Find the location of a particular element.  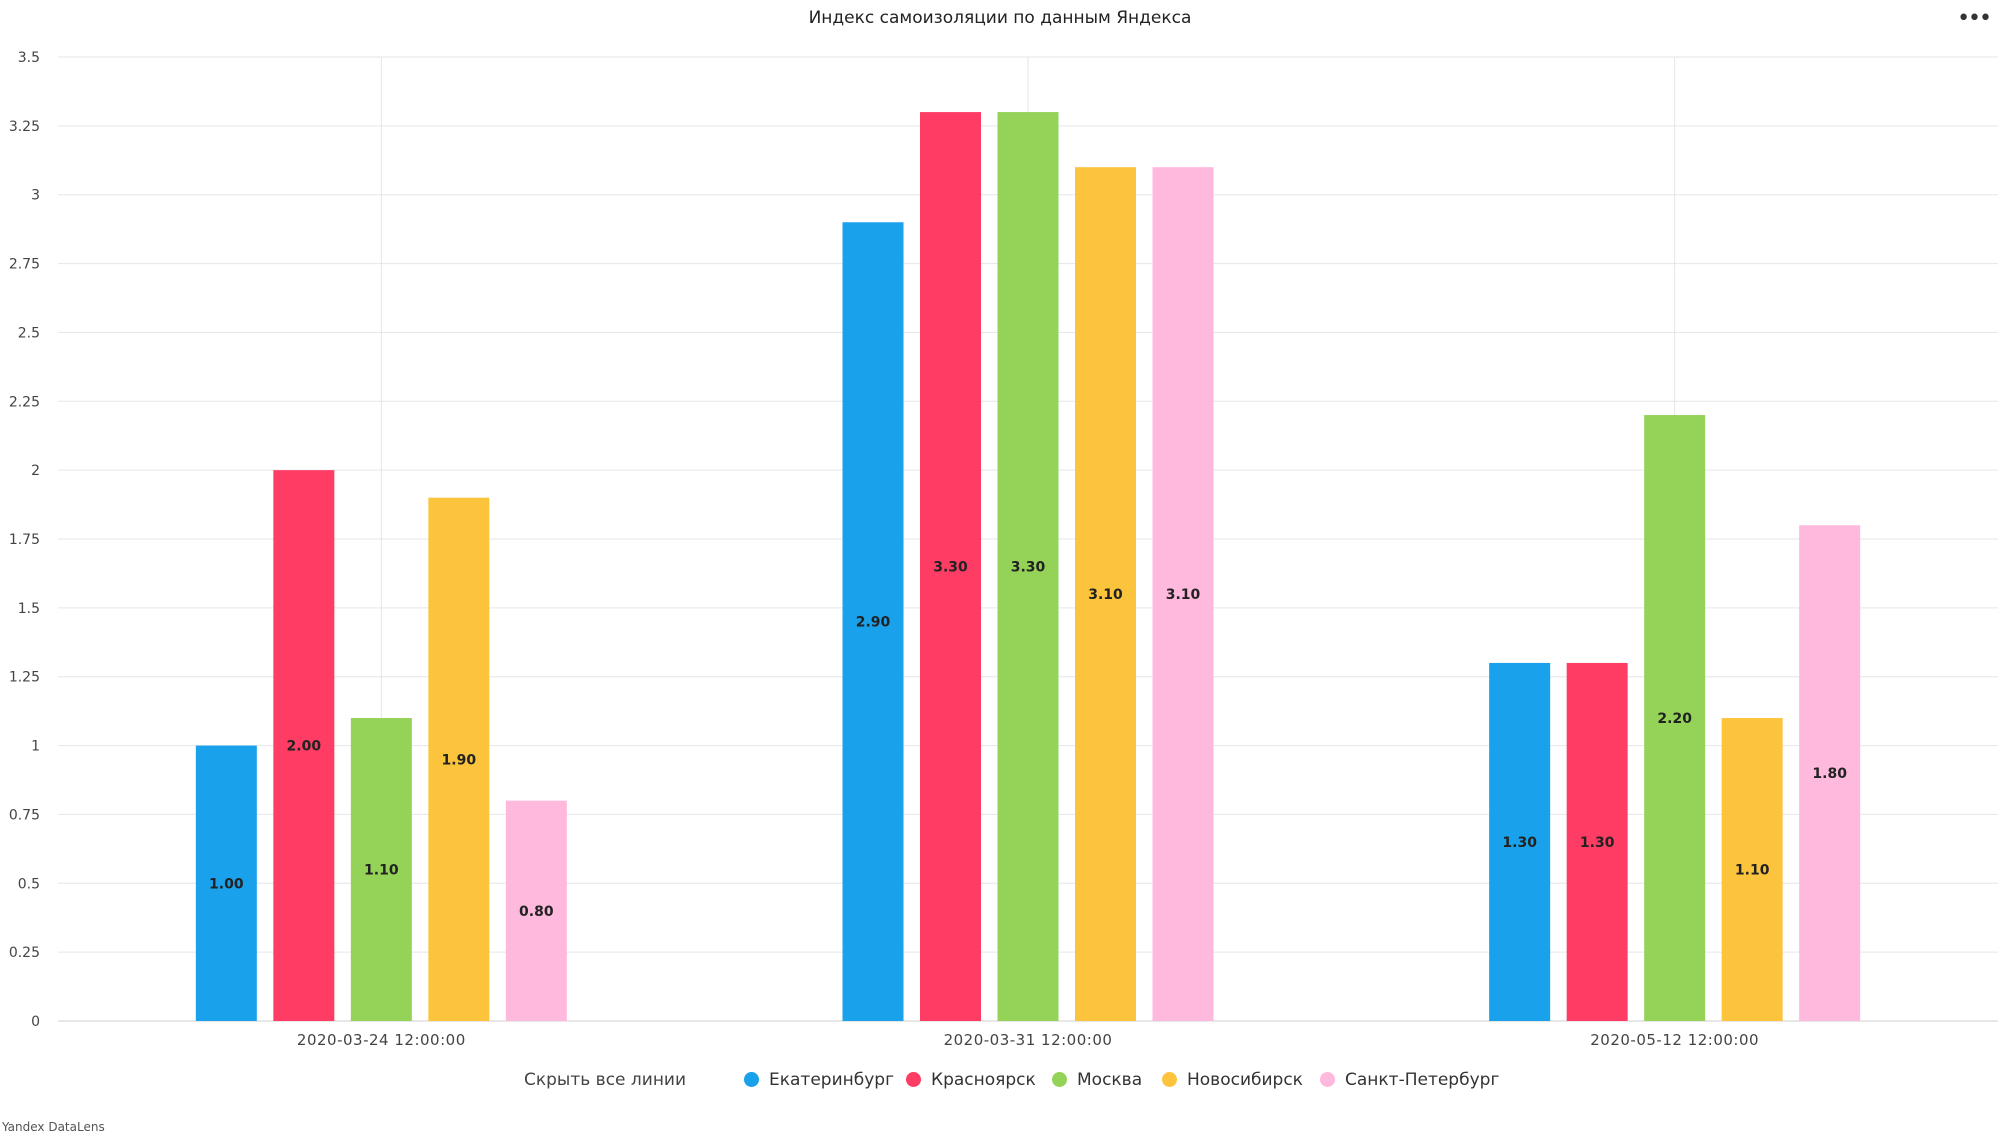

legend-item: Новосибирск is located at coordinates (1232, 1080).